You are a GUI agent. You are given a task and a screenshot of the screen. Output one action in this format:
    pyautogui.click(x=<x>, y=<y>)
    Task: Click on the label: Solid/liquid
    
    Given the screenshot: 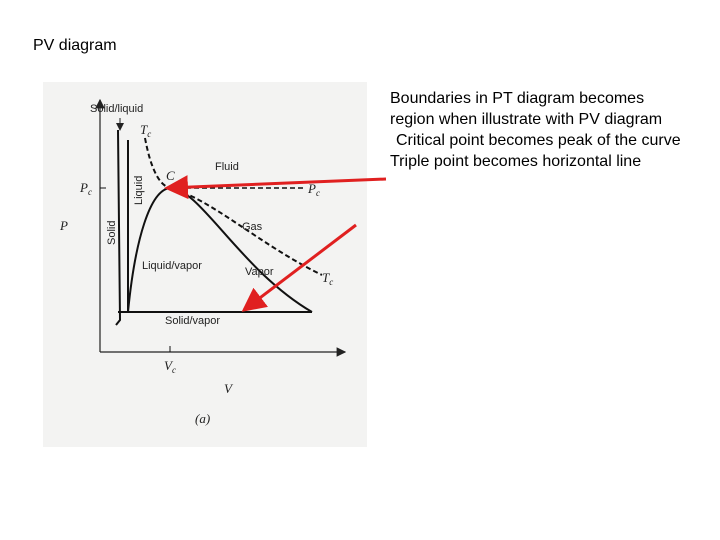 What is the action you would take?
    pyautogui.click(x=116, y=109)
    